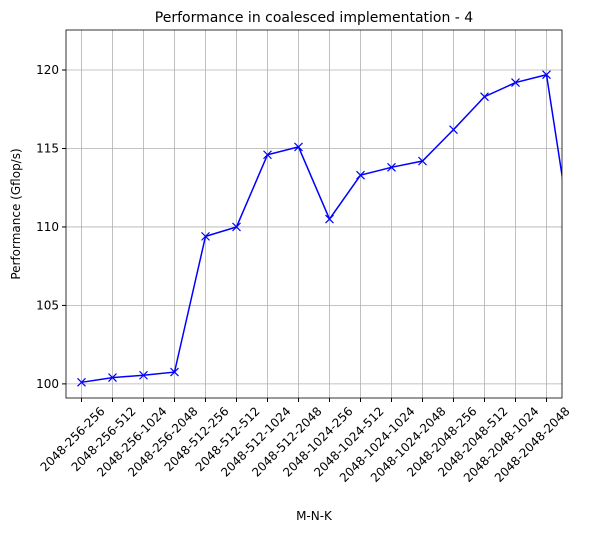 The width and height of the screenshot is (602, 534). What do you see at coordinates (16, 213) in the screenshot?
I see `y-axis-label: Performance (Gflop/s)` at bounding box center [16, 213].